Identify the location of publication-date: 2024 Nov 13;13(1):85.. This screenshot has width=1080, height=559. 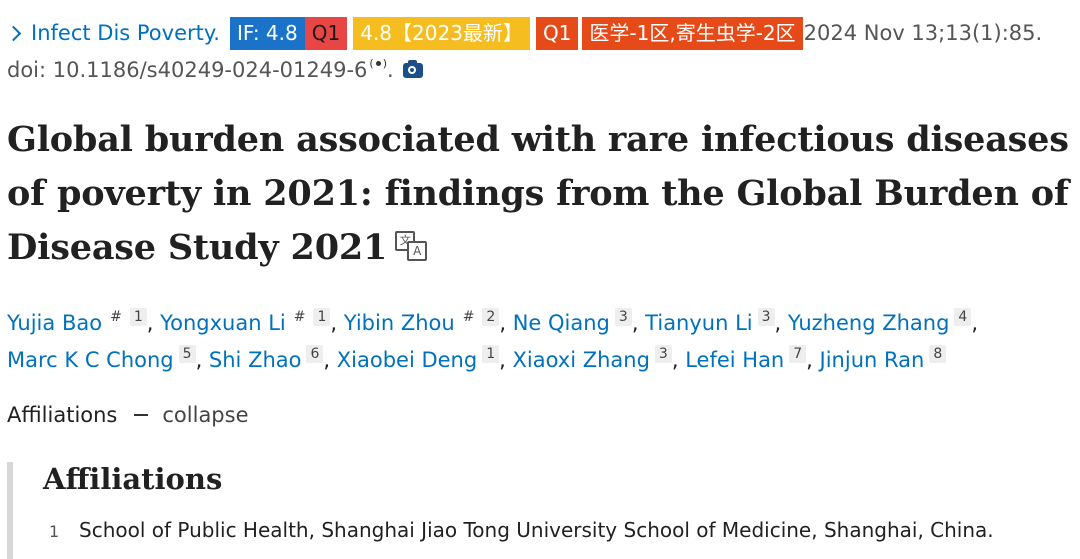
(923, 33).